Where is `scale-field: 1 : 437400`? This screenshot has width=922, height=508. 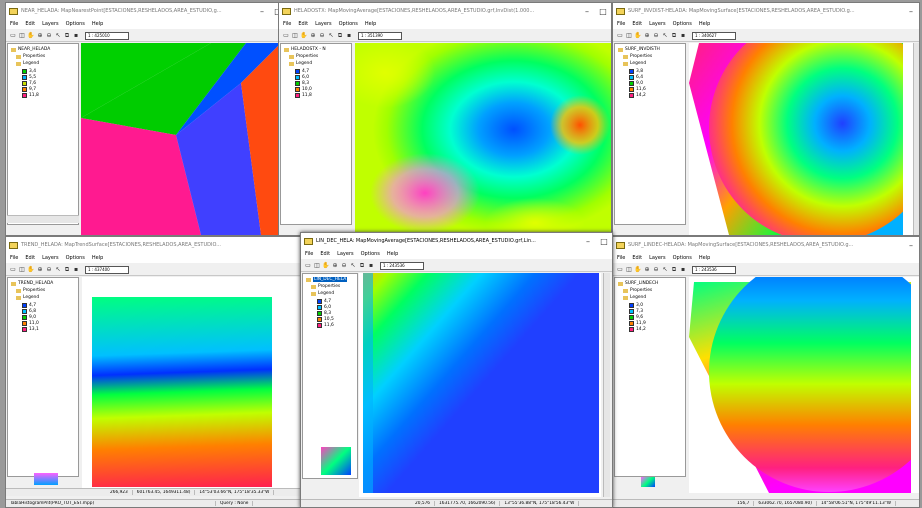 scale-field: 1 : 437400 is located at coordinates (107, 269).